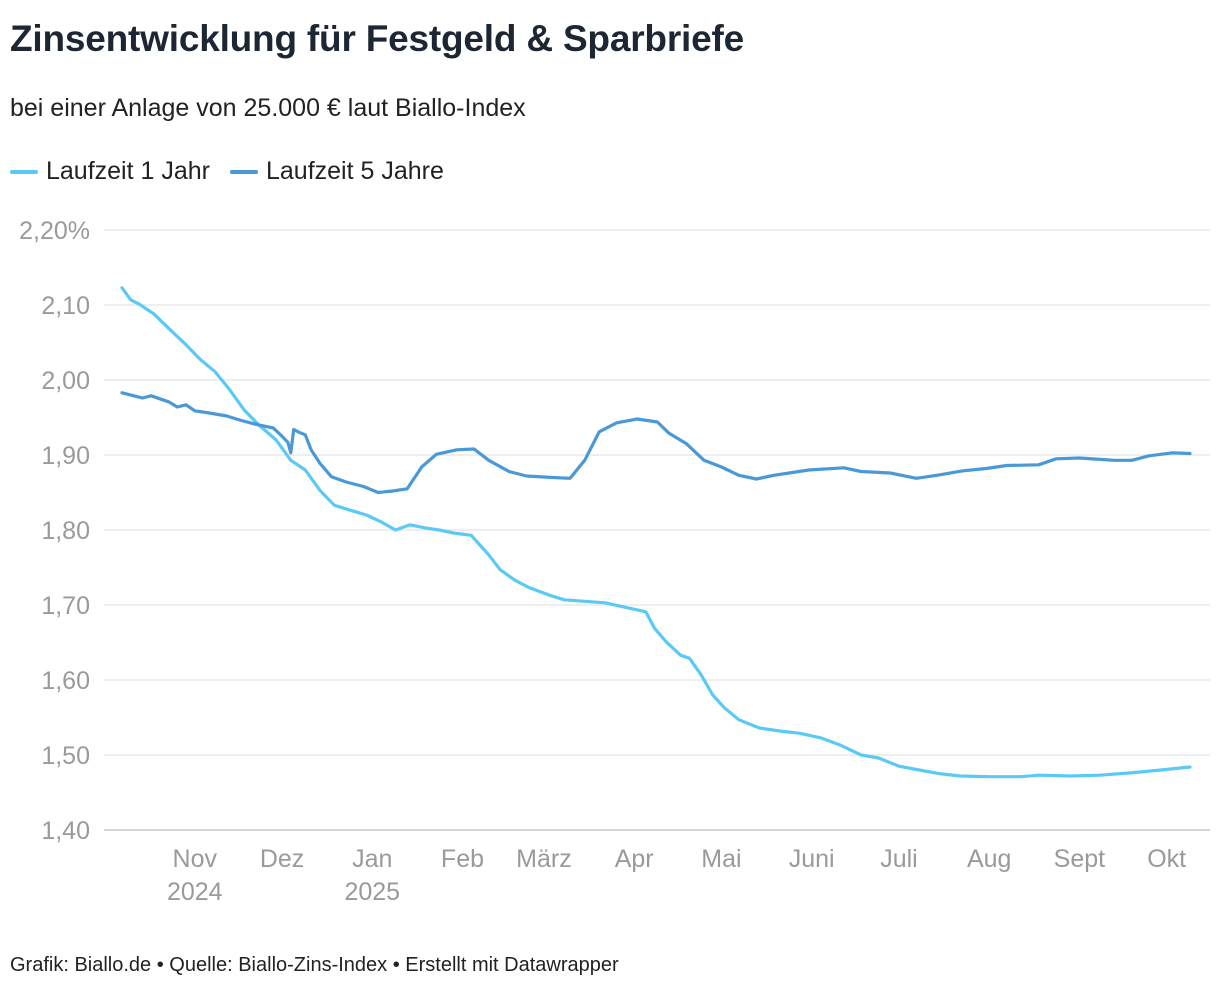 Image resolution: width=1220 pixels, height=992 pixels. I want to click on x-tick-label: Sept, so click(1079, 859).